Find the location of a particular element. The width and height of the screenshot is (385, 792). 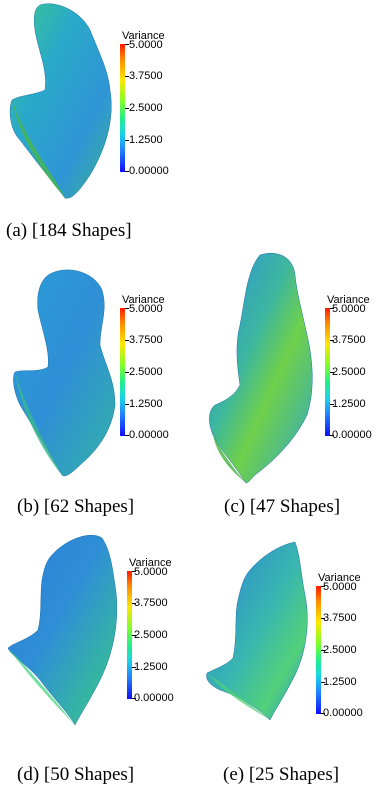

panel-caption: (a) [184 Shapes] is located at coordinates (69, 230).